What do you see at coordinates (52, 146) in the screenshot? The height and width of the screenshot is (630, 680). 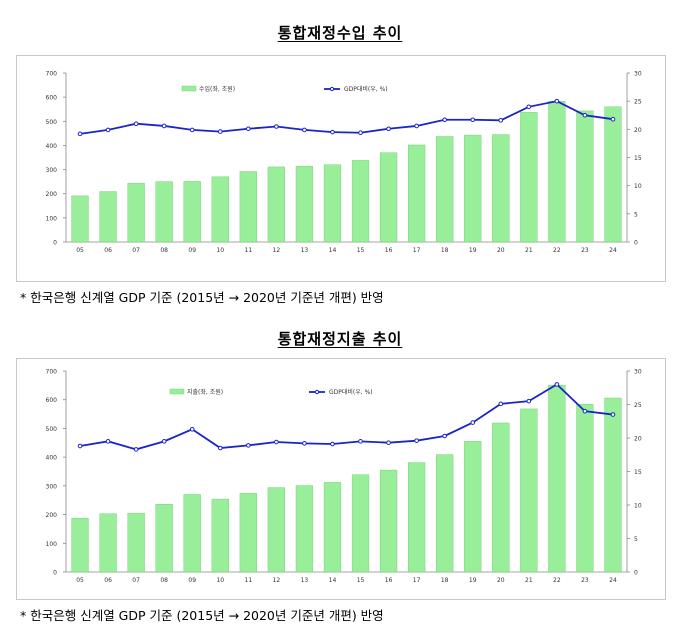 I see `left-axis-tick-label: 400` at bounding box center [52, 146].